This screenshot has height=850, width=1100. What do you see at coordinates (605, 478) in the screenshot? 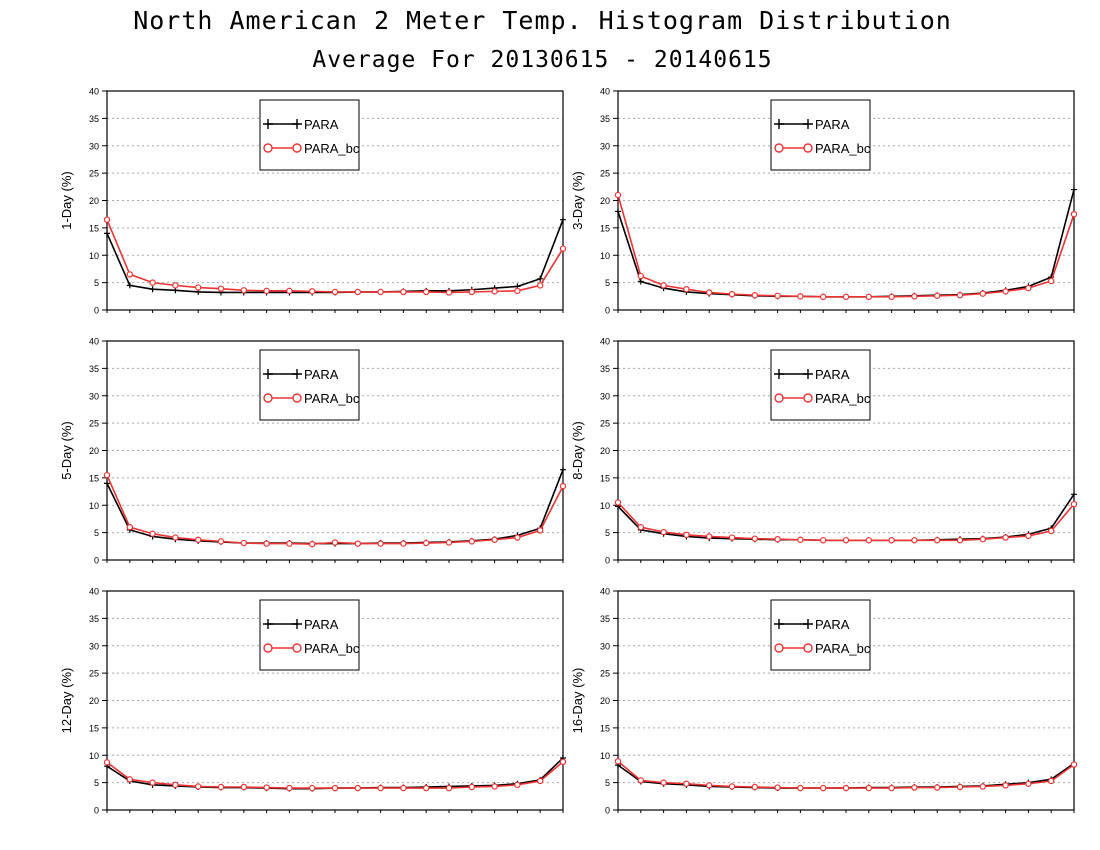
I see `y-tick-label: 15` at bounding box center [605, 478].